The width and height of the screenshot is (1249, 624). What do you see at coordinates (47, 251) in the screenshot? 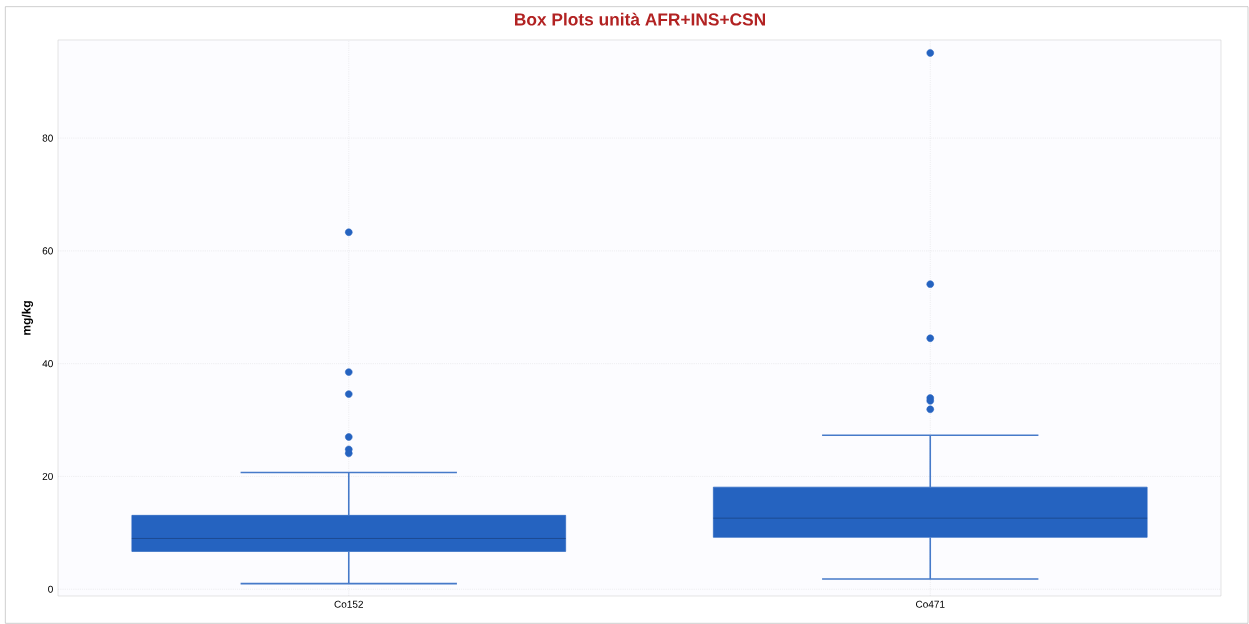
I see `y-tick-label: 60` at bounding box center [47, 251].